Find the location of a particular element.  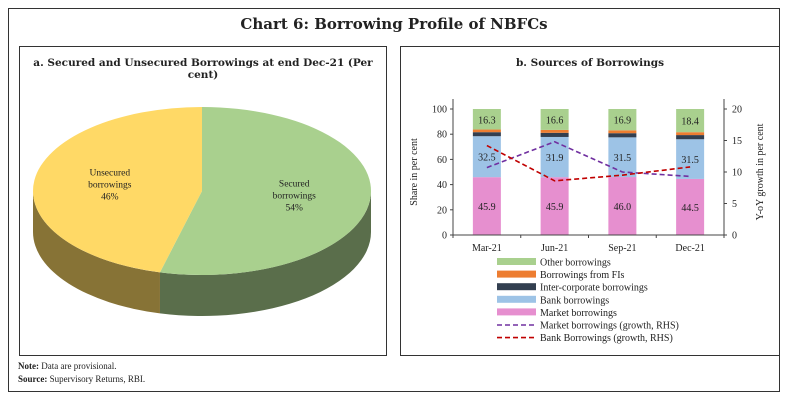

pie-label-1: Unsecured borrowings 46% is located at coordinates (110, 186).